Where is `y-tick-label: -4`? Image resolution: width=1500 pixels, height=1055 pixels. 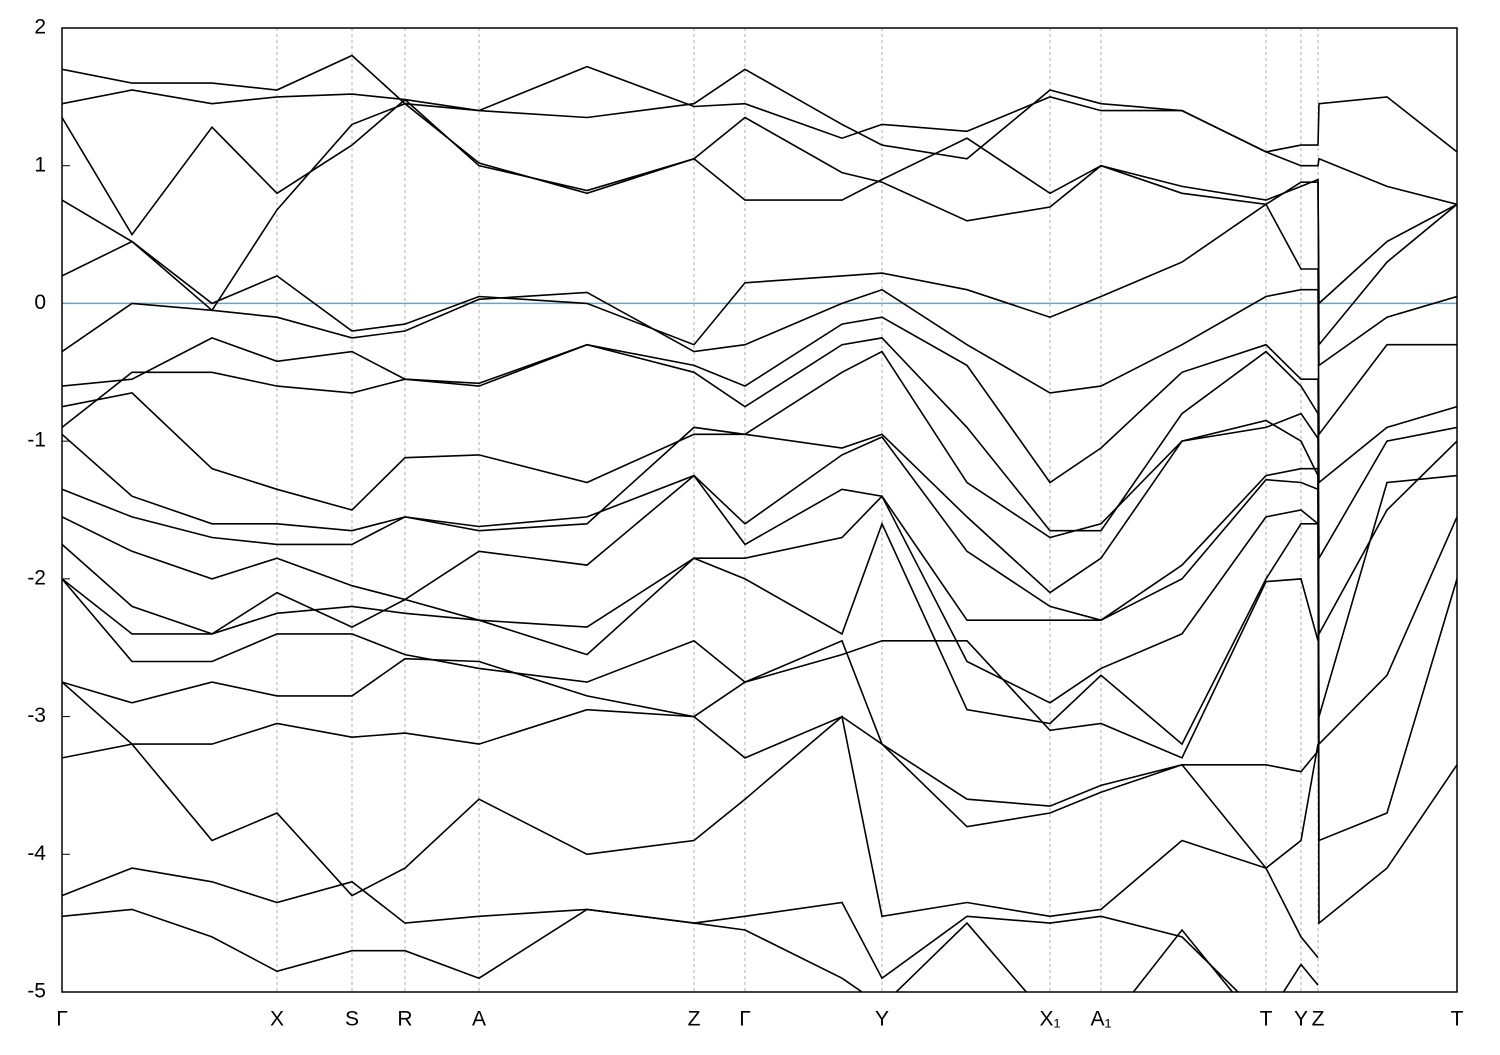 y-tick-label: -4 is located at coordinates (36, 853).